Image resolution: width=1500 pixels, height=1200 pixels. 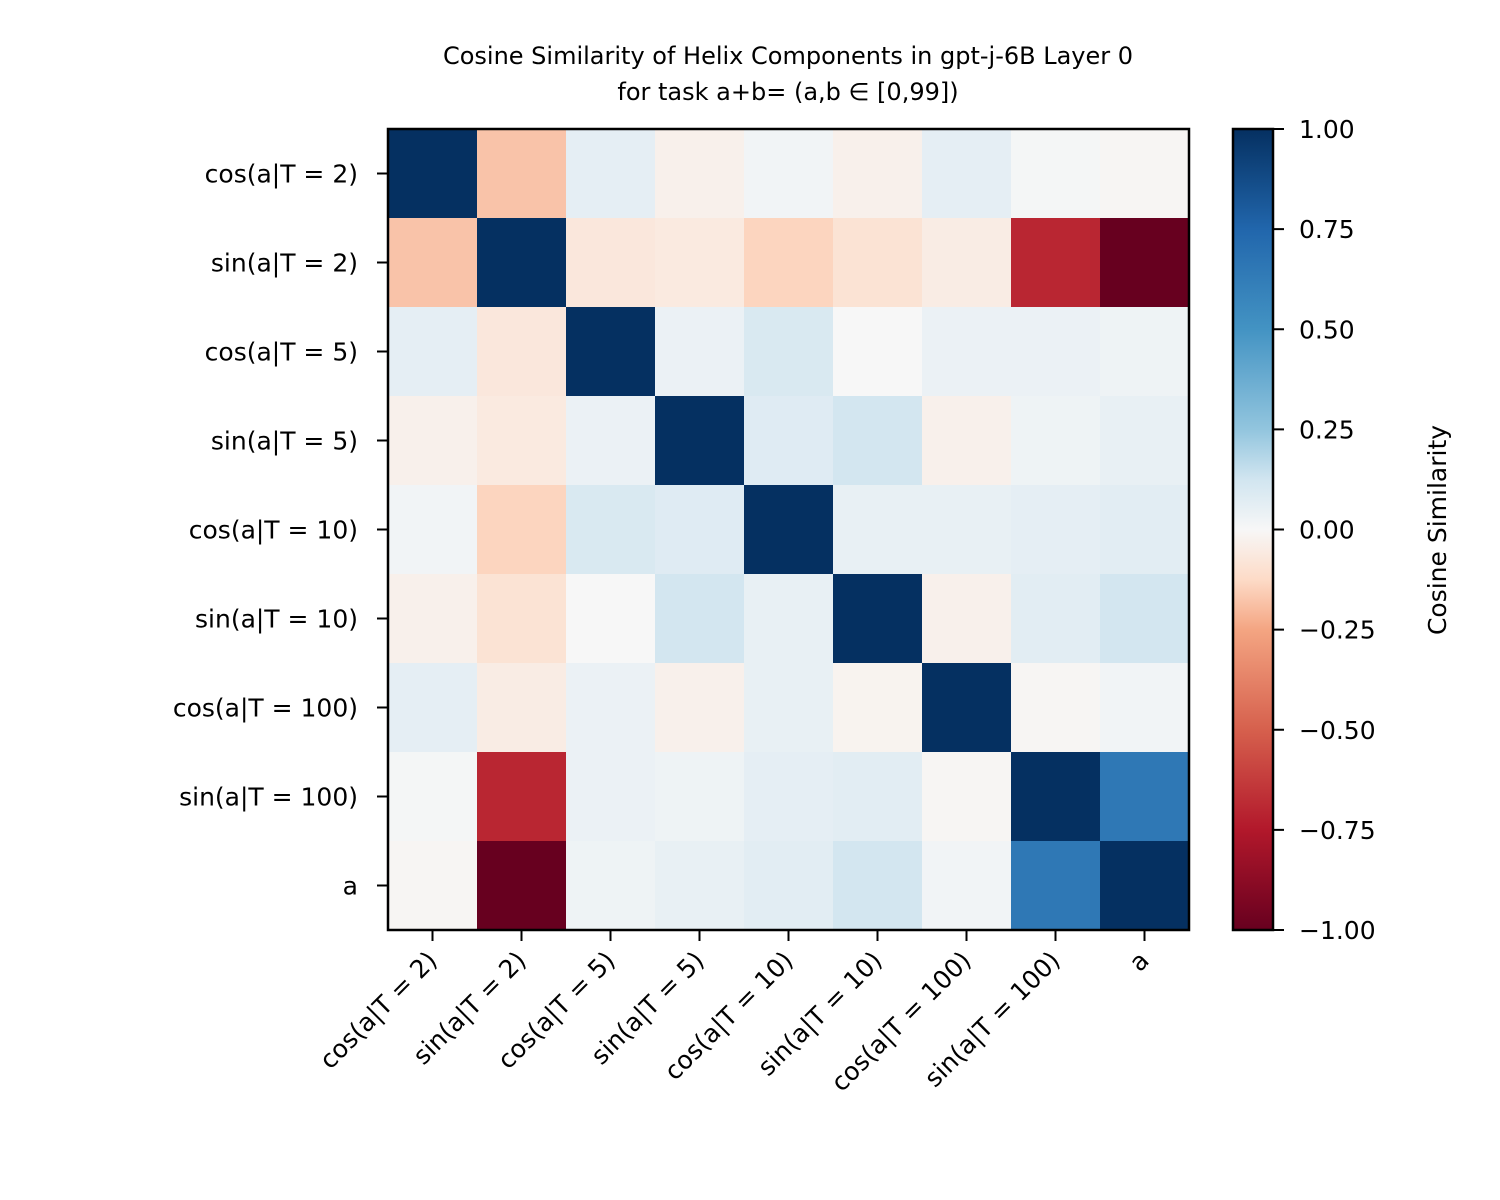 What do you see at coordinates (281, 174) in the screenshot?
I see `y-tick-label: cos(a|T = 2)` at bounding box center [281, 174].